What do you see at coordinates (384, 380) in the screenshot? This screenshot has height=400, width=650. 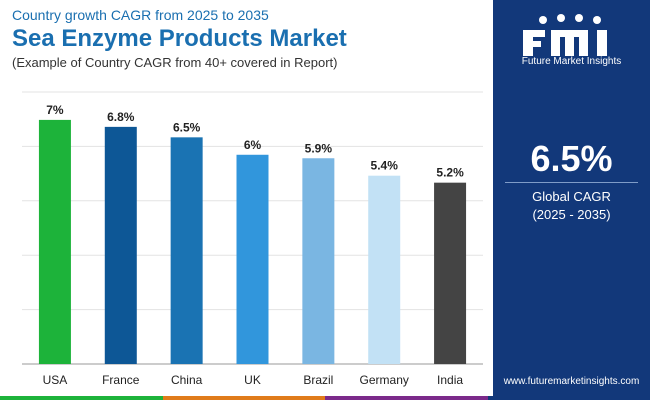 I see `x-tick-label: Germany` at bounding box center [384, 380].